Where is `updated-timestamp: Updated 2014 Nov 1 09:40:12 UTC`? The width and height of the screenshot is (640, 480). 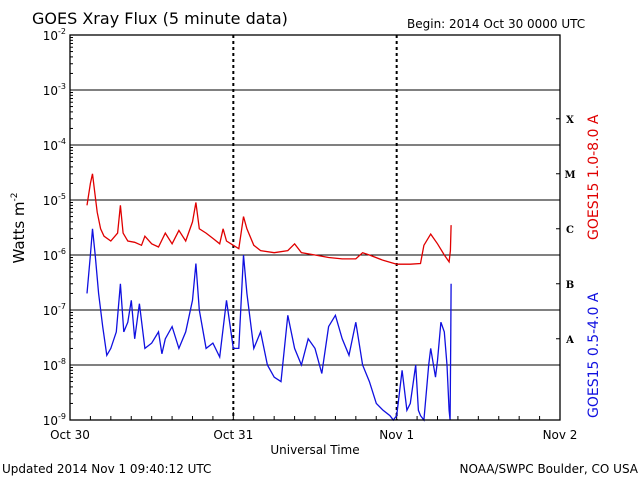 updated-timestamp: Updated 2014 Nov 1 09:40:12 UTC is located at coordinates (106, 469).